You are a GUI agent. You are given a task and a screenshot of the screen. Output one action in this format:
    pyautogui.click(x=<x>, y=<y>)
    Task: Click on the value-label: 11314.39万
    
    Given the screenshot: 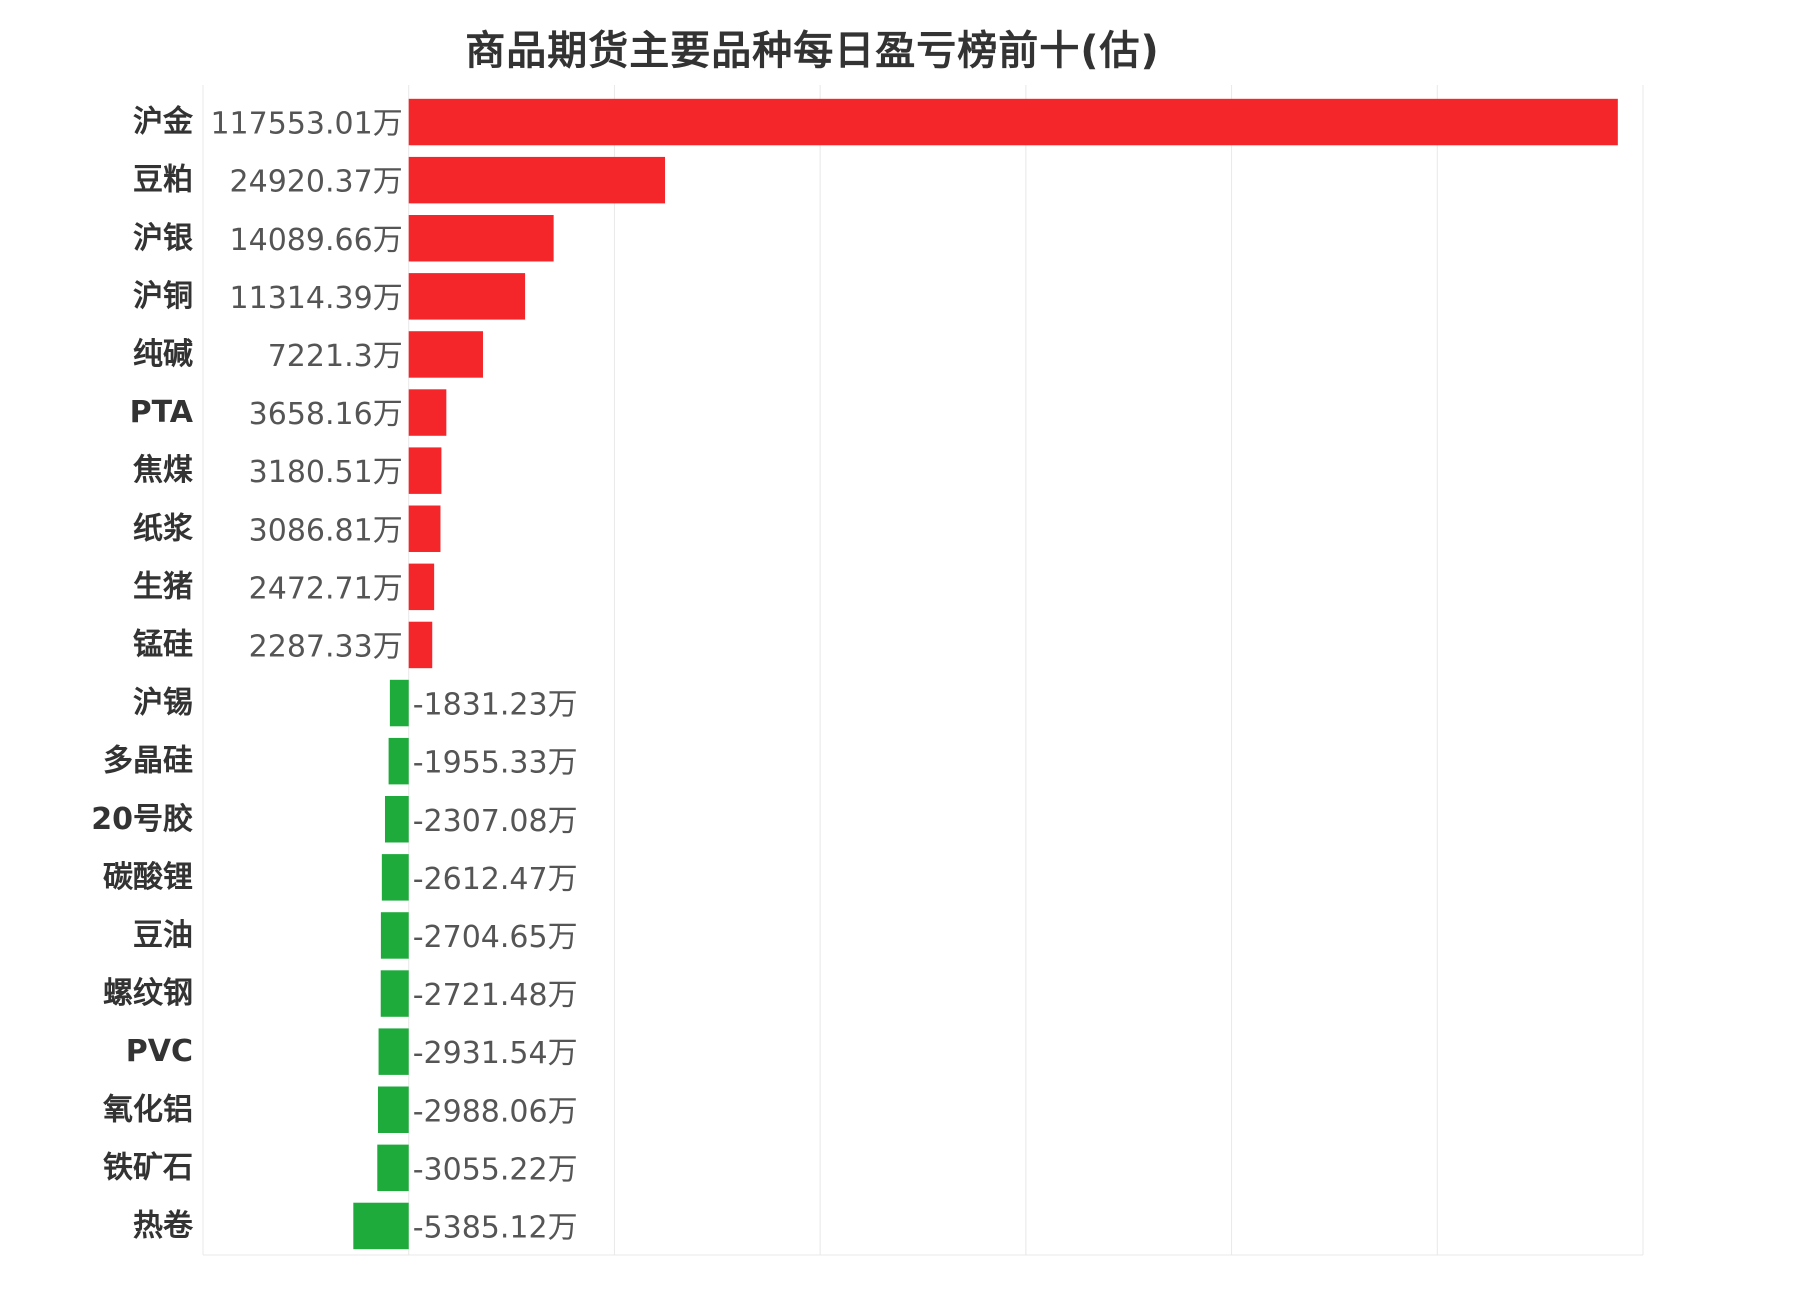 What is the action you would take?
    pyautogui.click(x=316, y=298)
    